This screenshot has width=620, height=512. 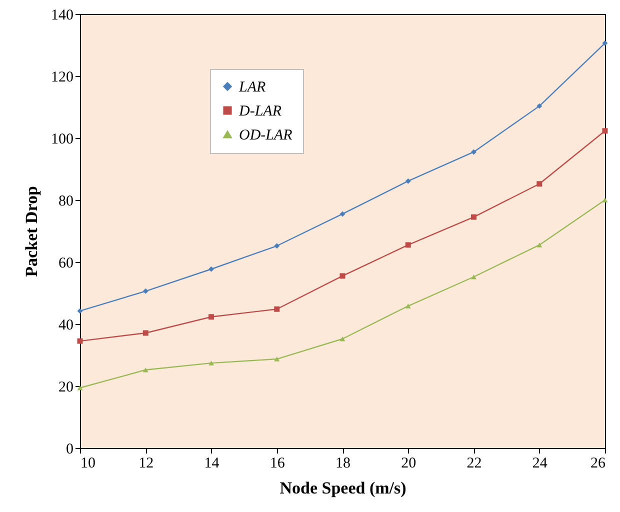 What do you see at coordinates (88, 464) in the screenshot?
I see `x-tick-label: 10` at bounding box center [88, 464].